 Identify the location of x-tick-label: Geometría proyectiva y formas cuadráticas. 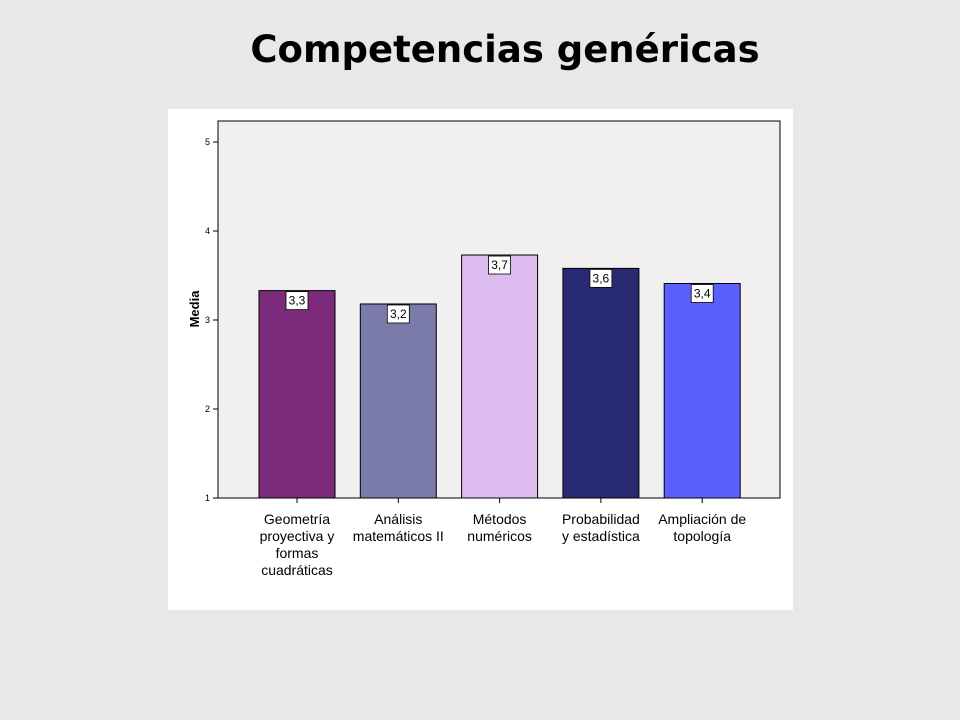
(297, 544).